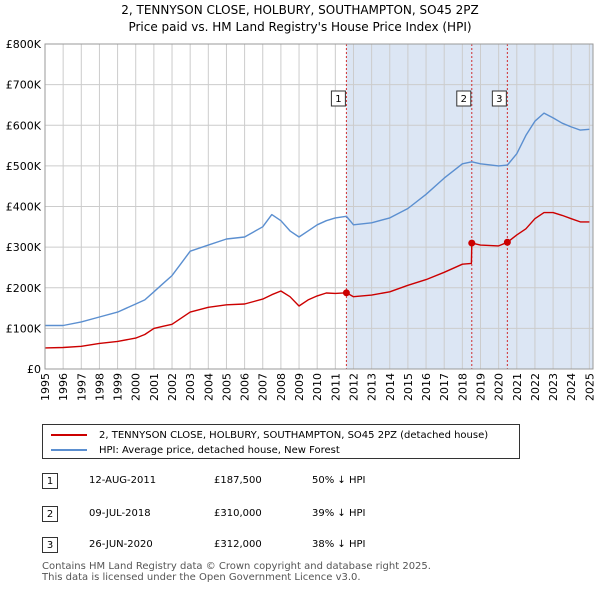 The width and height of the screenshot is (600, 590). I want to click on sale-number-badge: 3, so click(50, 545).